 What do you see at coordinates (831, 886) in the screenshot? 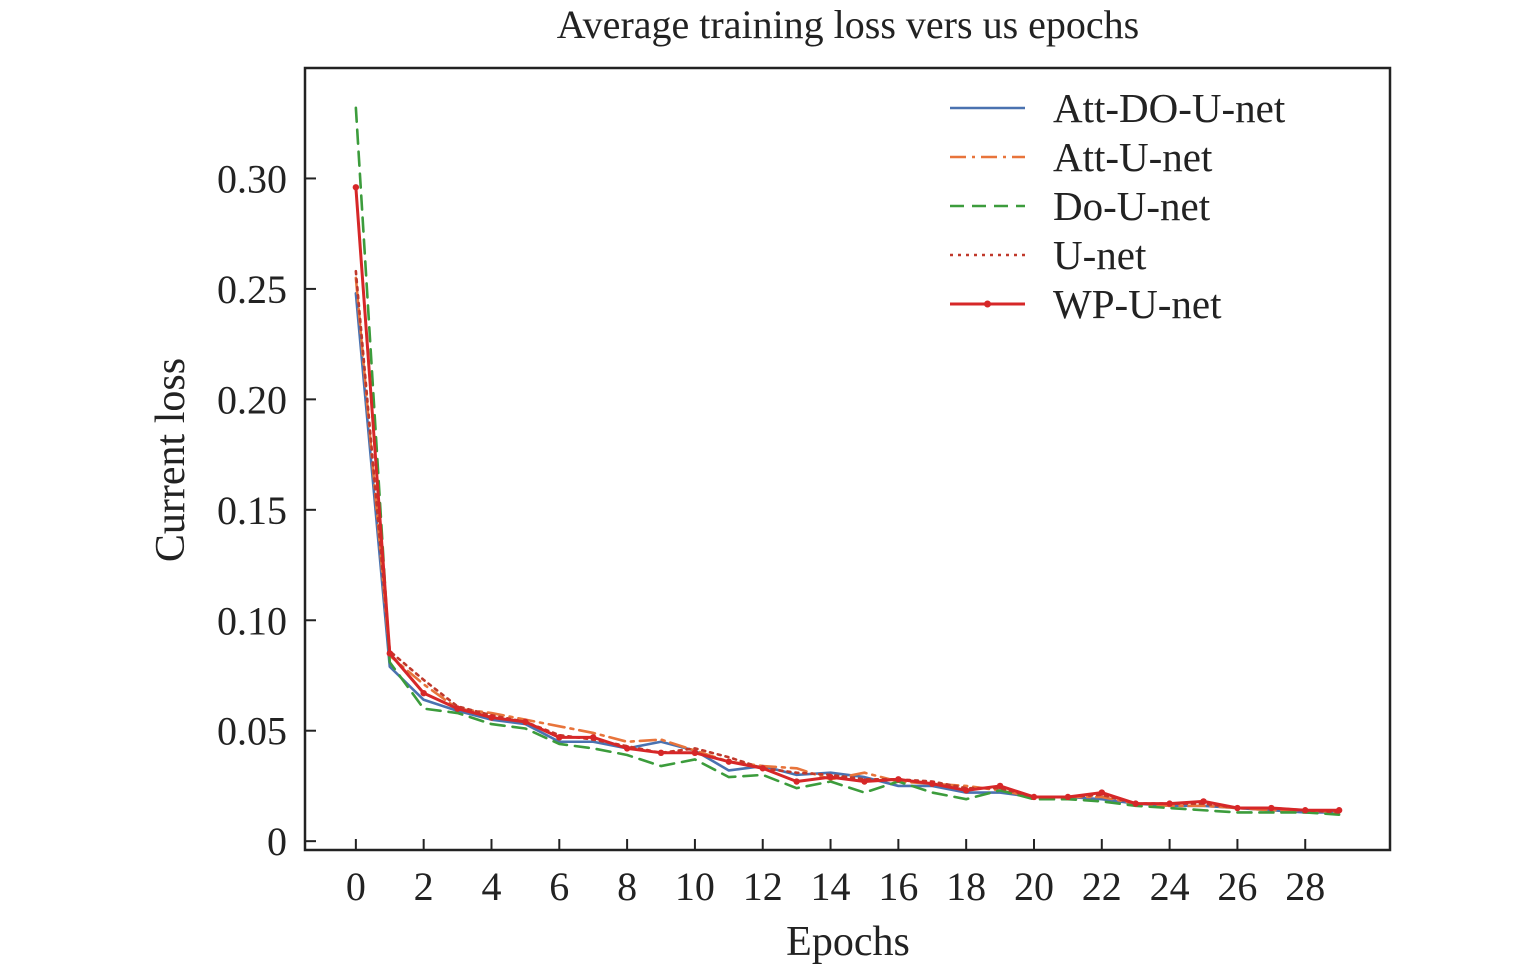
I see `x-tick-label: 14` at bounding box center [831, 886].